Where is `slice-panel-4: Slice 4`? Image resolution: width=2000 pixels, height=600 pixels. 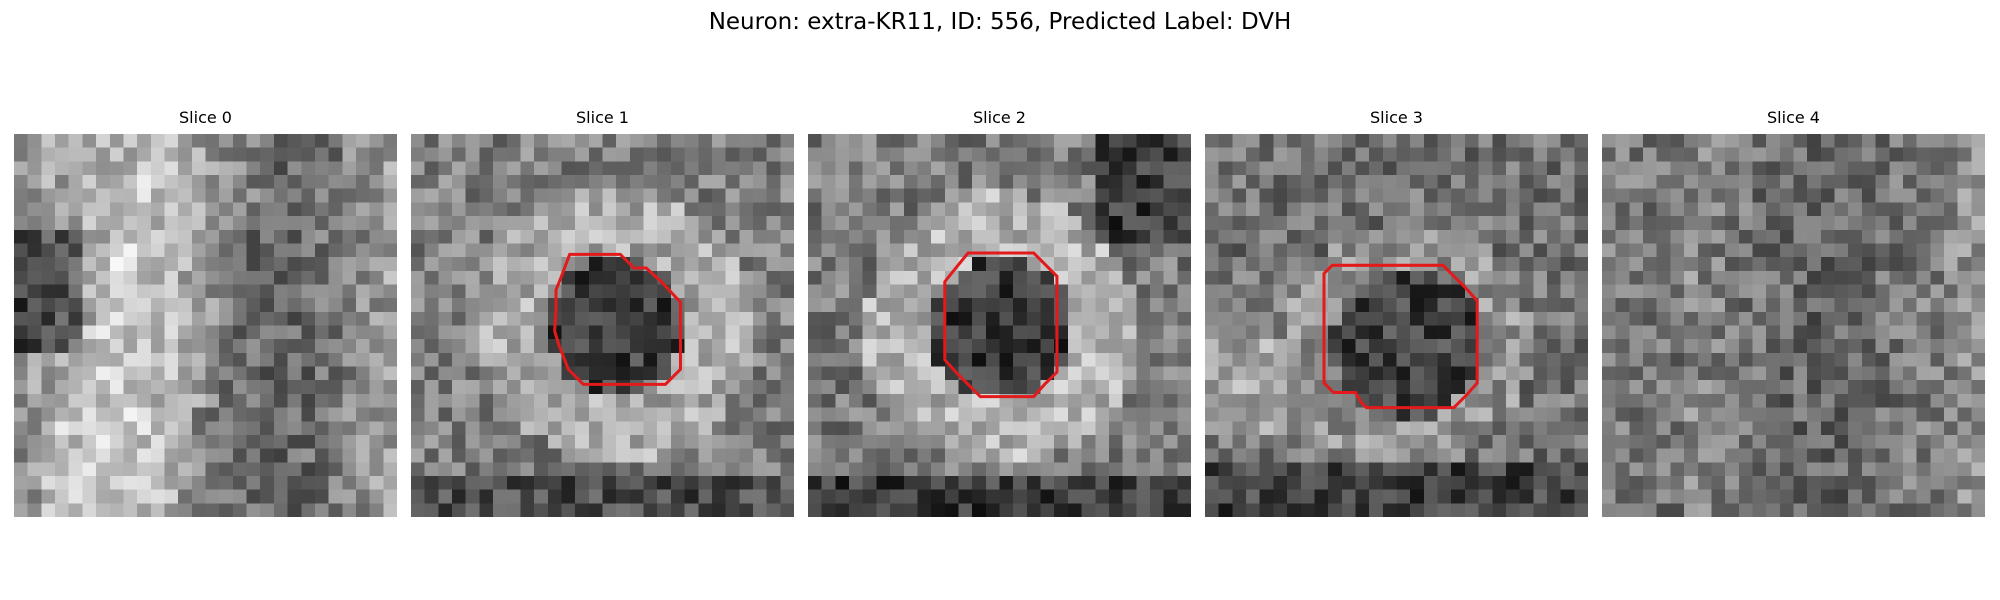
slice-panel-4: Slice 4 is located at coordinates (1793, 312).